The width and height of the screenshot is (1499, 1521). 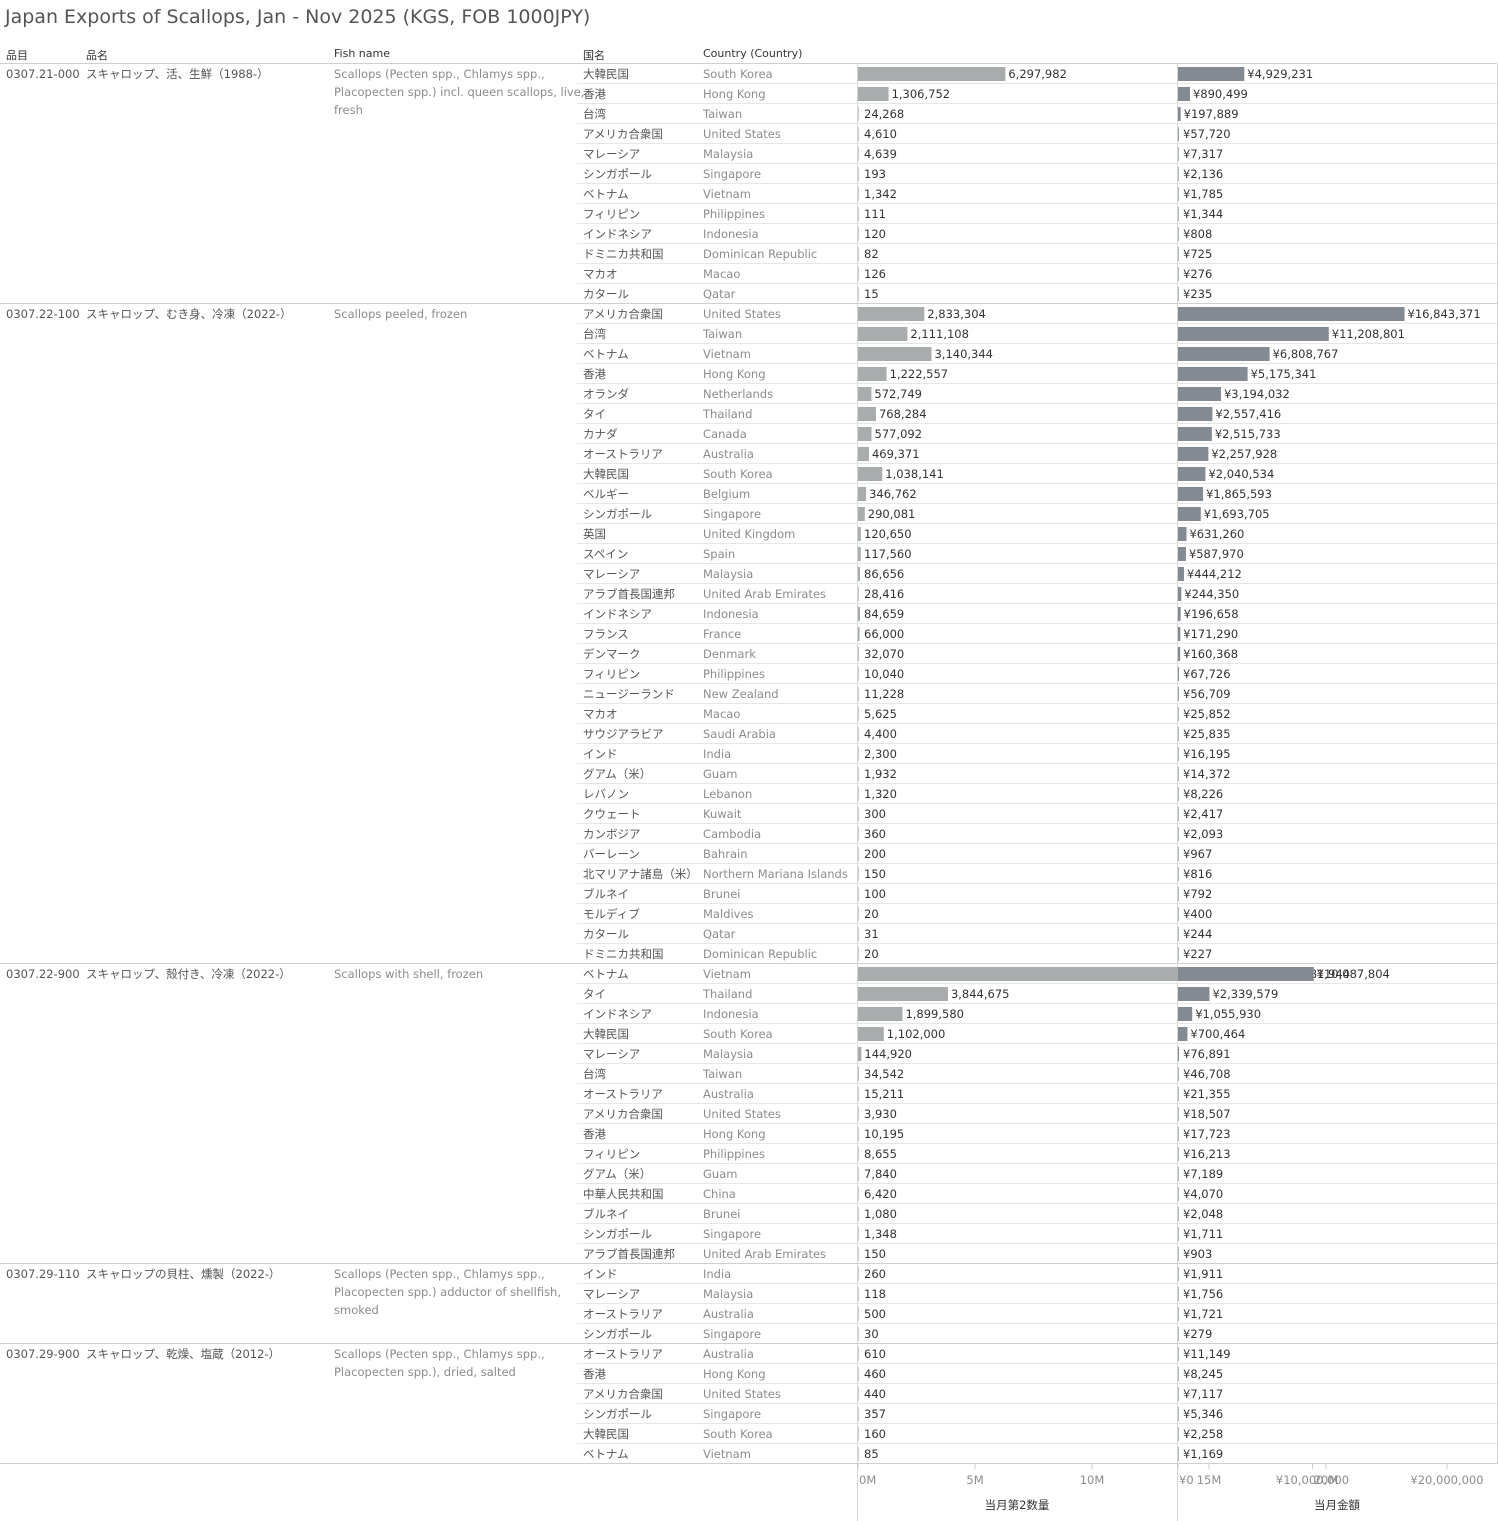 I want to click on fish-name-line: Scallops (Pecten spp., Chlamys spp.,, so click(x=439, y=74).